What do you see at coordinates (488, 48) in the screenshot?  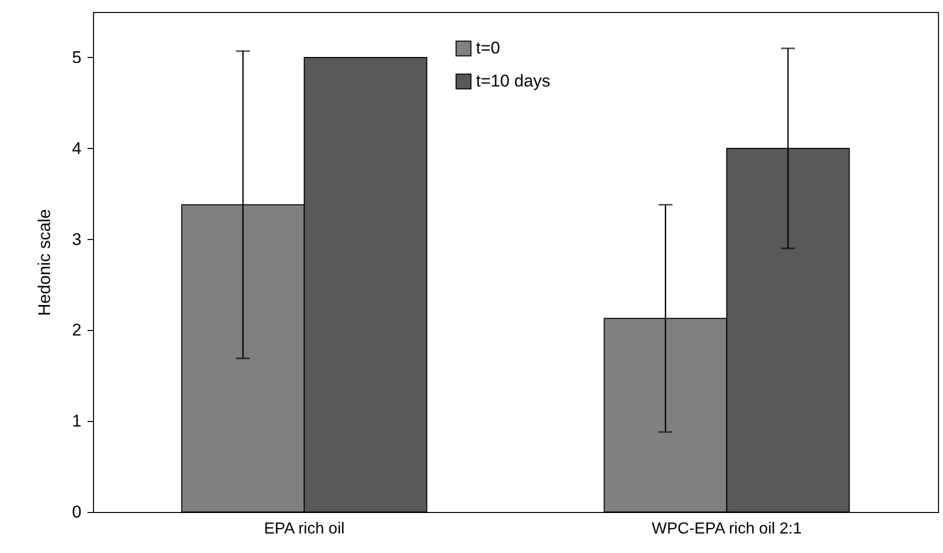 I see `legend-label: t=0` at bounding box center [488, 48].